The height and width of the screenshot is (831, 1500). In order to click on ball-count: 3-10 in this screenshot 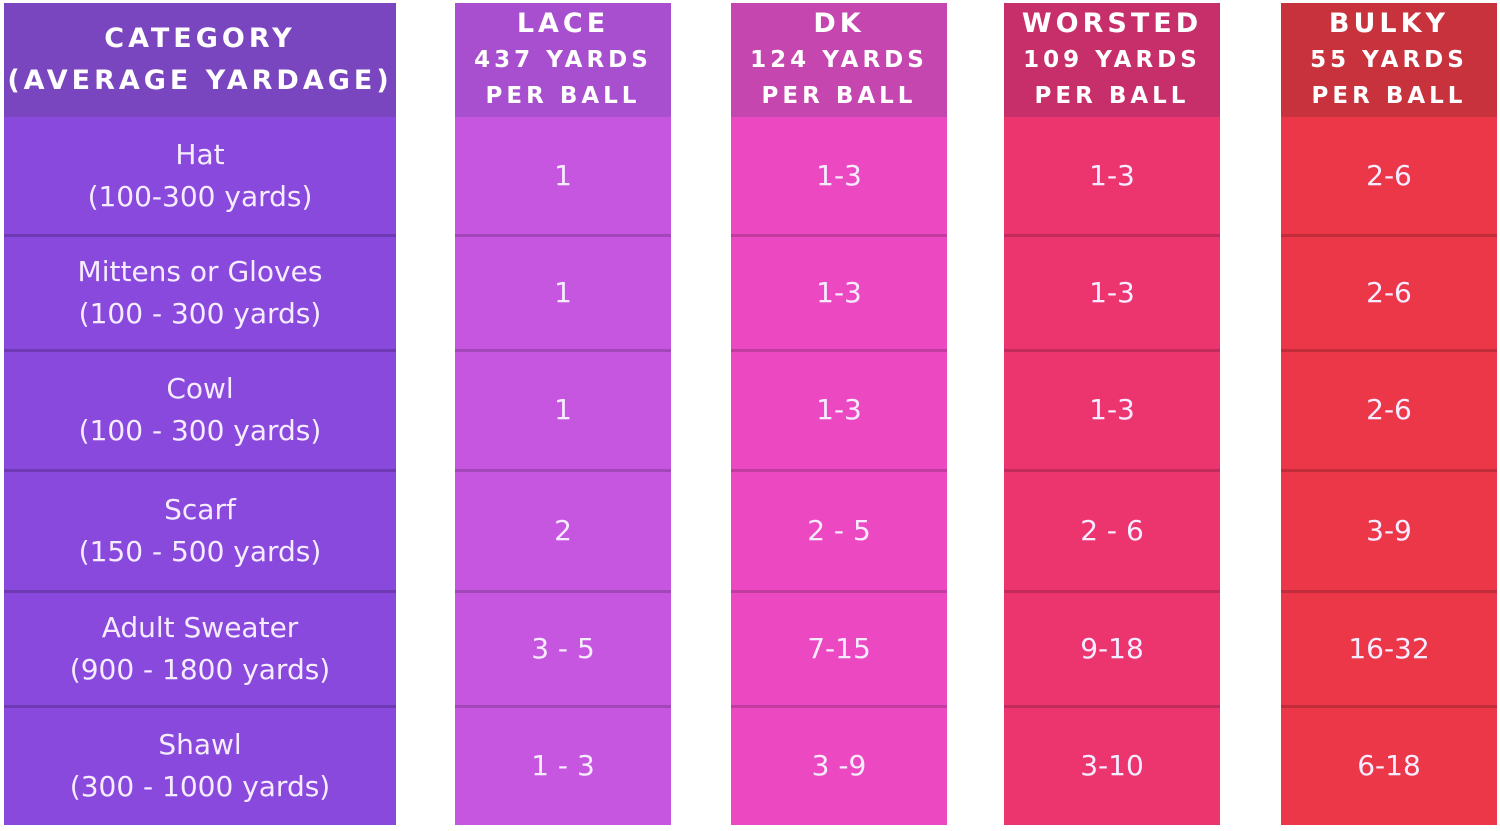, I will do `click(1112, 765)`.